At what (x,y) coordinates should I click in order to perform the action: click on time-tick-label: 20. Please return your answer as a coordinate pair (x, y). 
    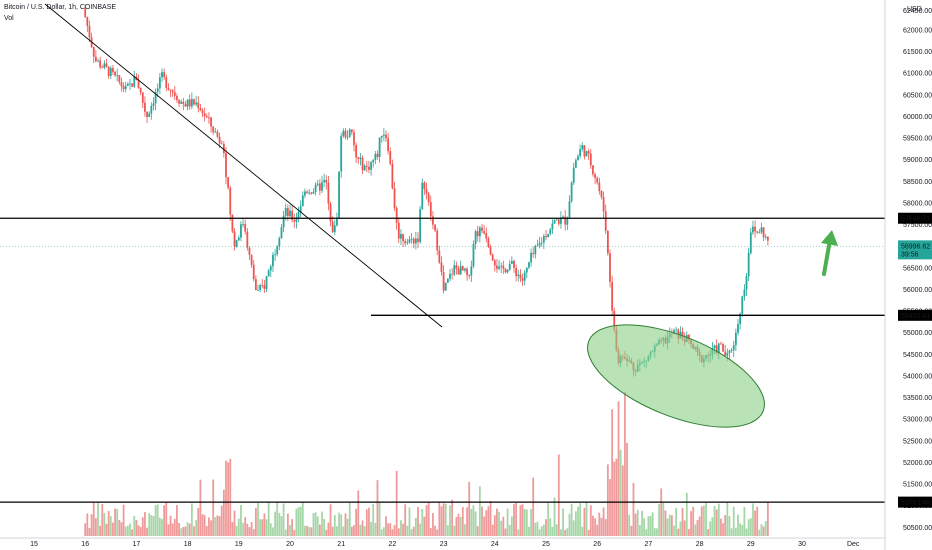
    Looking at the image, I should click on (290, 544).